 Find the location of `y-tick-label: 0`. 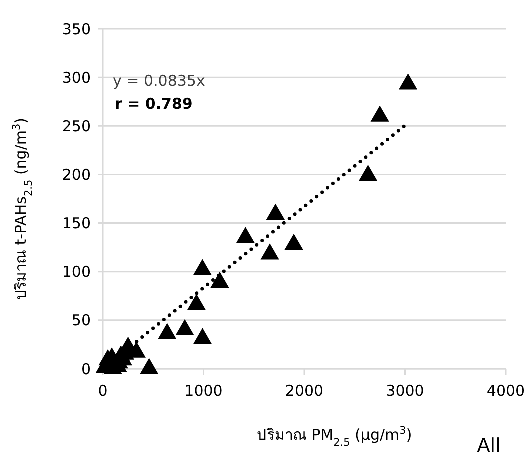

y-tick-label: 0 is located at coordinates (86, 369).